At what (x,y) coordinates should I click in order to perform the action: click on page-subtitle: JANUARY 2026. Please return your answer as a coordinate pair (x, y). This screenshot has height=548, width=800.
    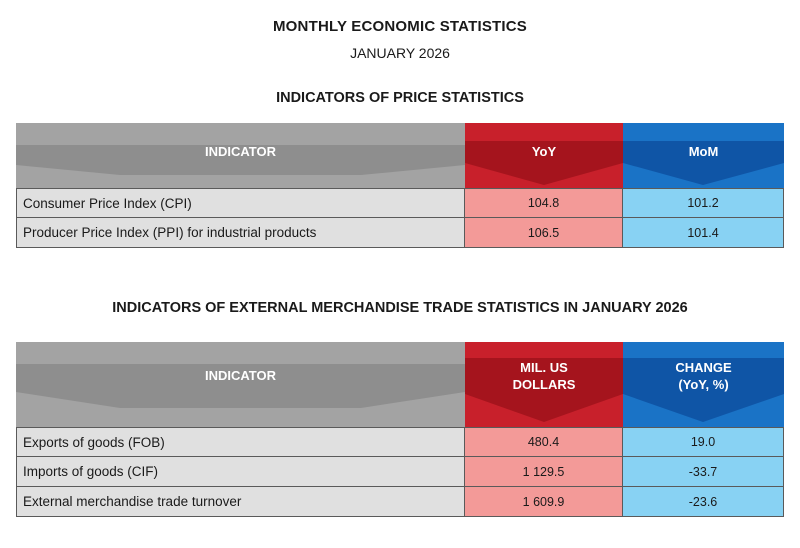
    Looking at the image, I should click on (400, 53).